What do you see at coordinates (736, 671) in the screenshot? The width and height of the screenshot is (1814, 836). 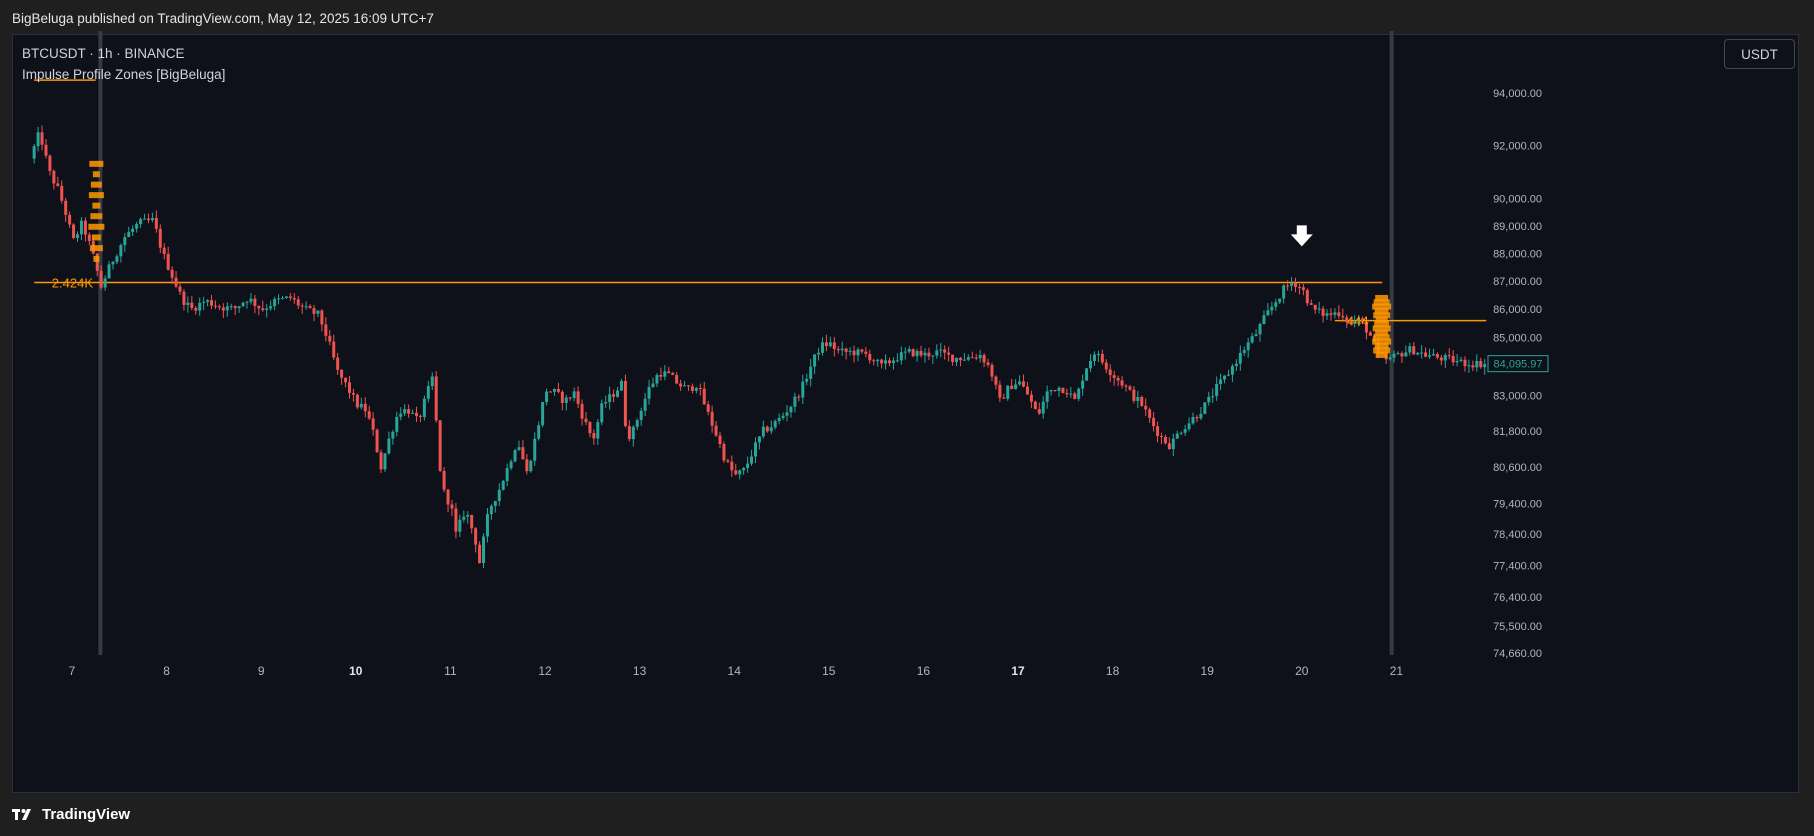 I see `time-axis: 7 8 9 10 11 12 13 14 15 16 17 18 19 20 21` at bounding box center [736, 671].